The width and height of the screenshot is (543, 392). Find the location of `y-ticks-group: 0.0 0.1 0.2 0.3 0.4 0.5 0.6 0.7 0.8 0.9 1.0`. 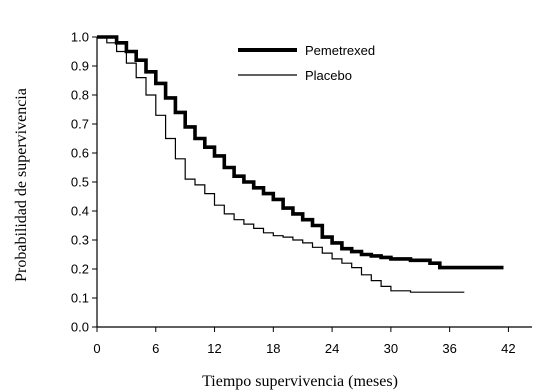

y-ticks-group: 0.0 0.1 0.2 0.3 0.4 0.5 0.6 0.7 0.8 0.9 1.0 is located at coordinates (84, 182).